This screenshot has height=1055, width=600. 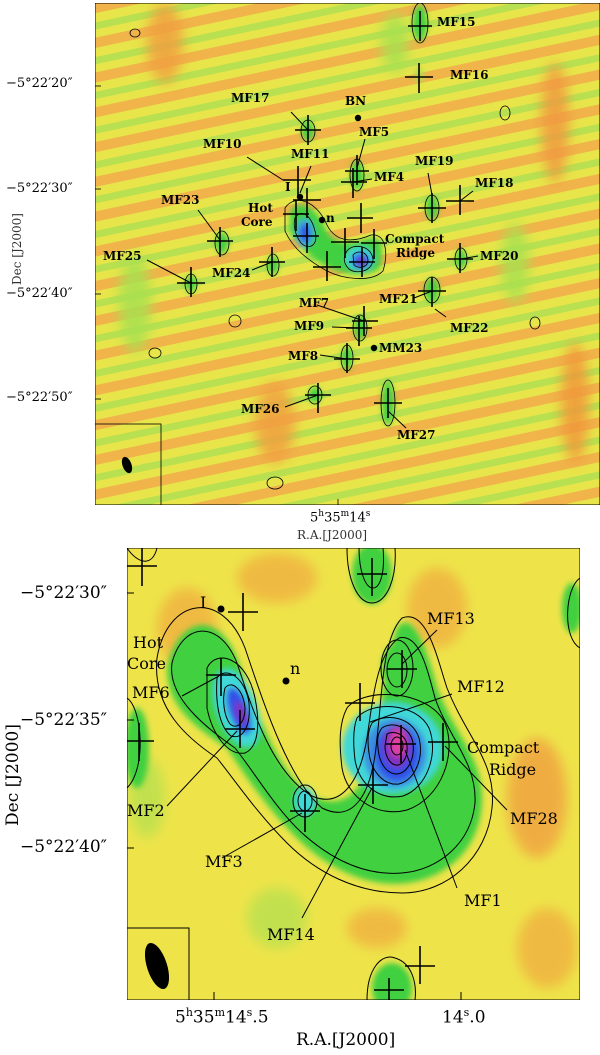 What do you see at coordinates (415, 253) in the screenshot?
I see `label-ridge: Ridge` at bounding box center [415, 253].